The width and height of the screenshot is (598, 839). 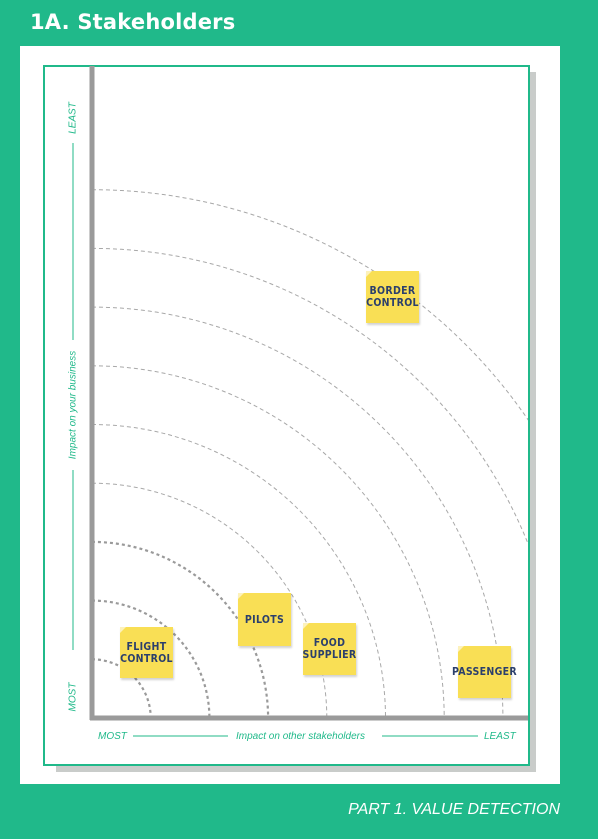 I want to click on sticky-note-border-control: BORDER CONTROL, so click(x=392, y=297).